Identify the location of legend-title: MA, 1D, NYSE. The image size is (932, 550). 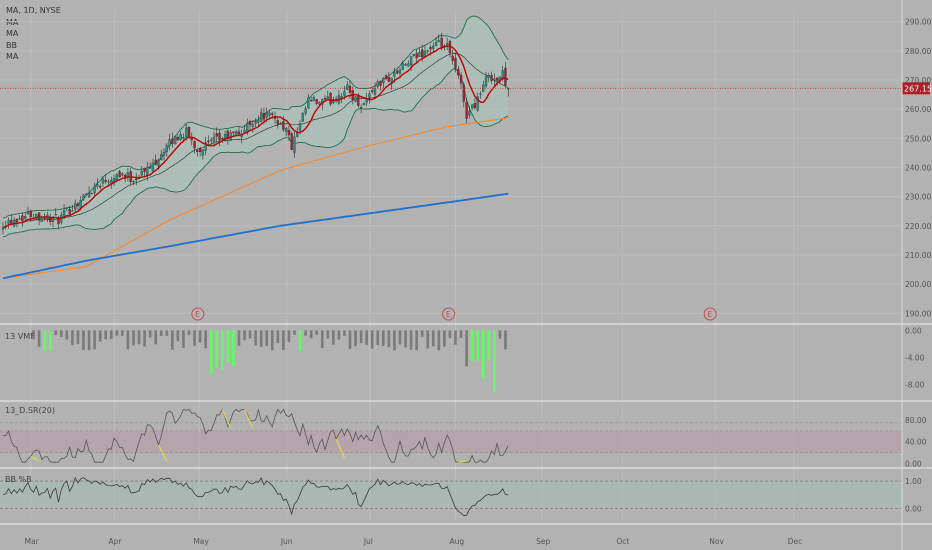
(33, 10).